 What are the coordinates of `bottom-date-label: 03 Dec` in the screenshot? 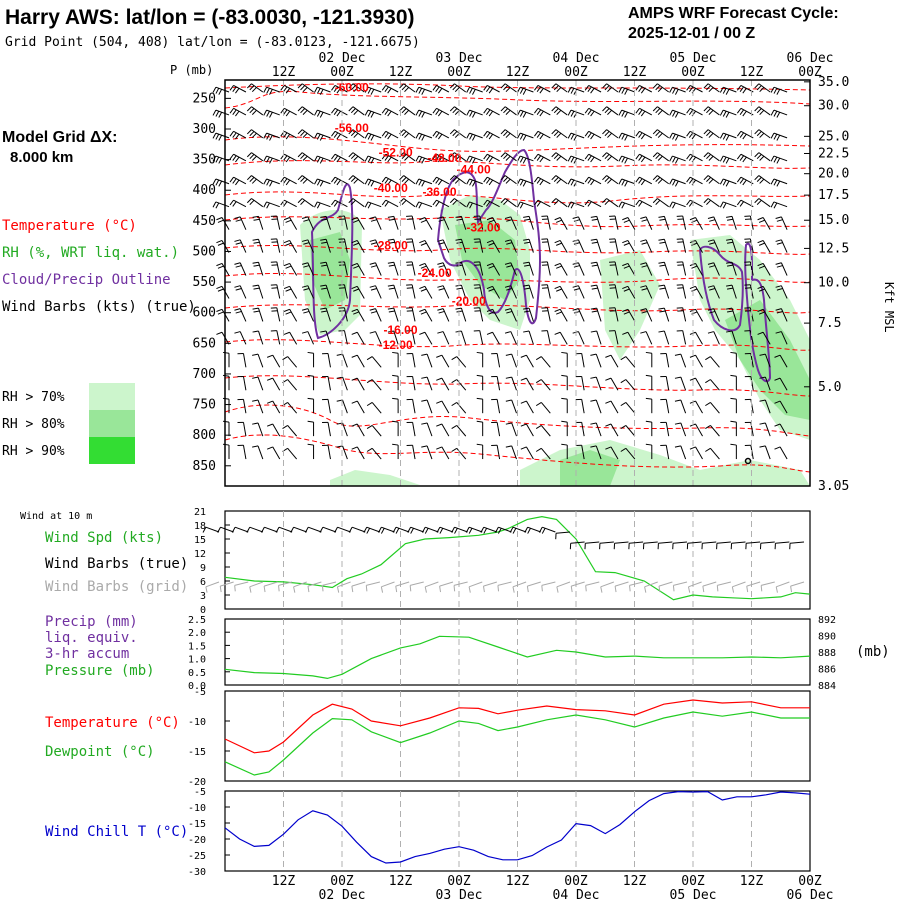 It's located at (459, 894).